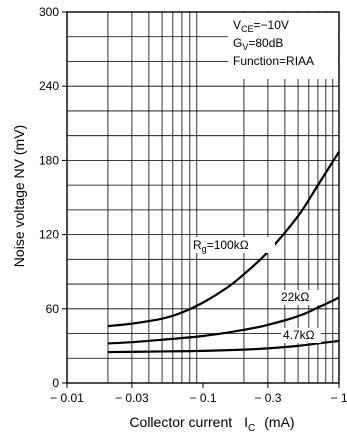 The image size is (347, 441). I want to click on series-label-2: 4.7kΩ, so click(299, 335).